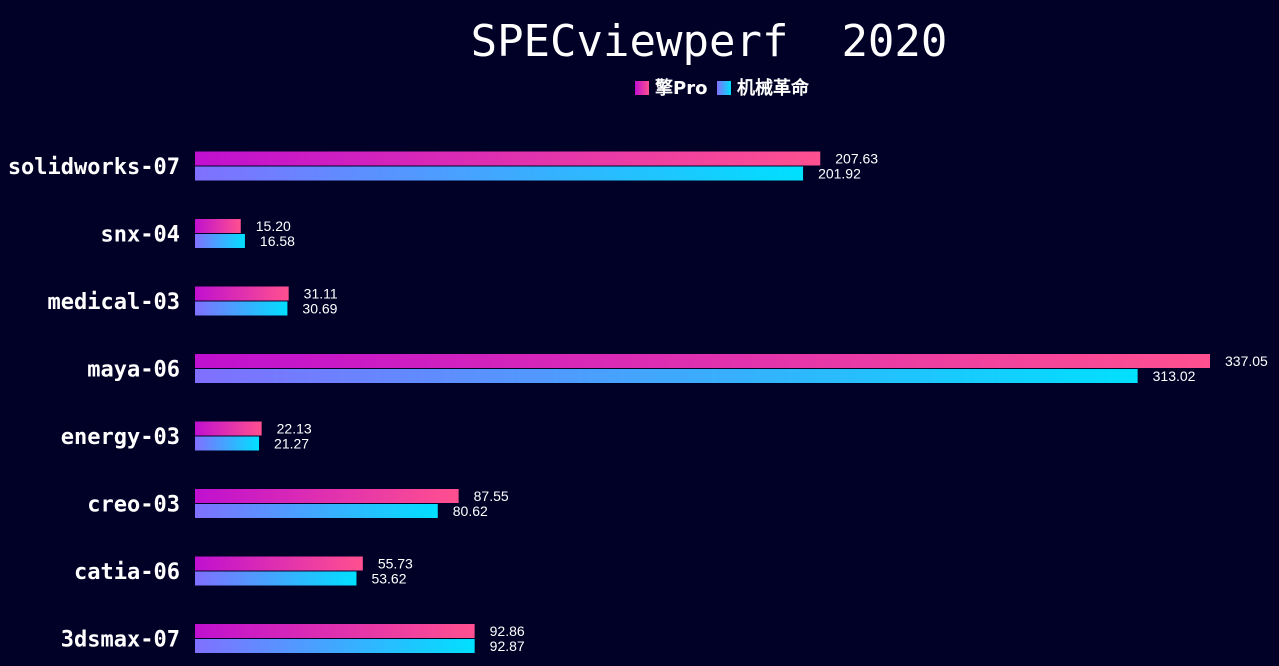  I want to click on data-label-series-1: 31.11, so click(321, 294).